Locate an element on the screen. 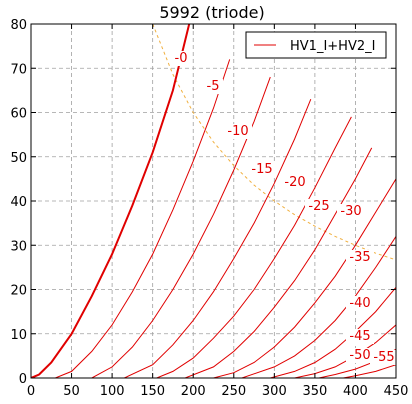 This screenshot has width=412, height=404. curve-label: -50 is located at coordinates (359, 355).